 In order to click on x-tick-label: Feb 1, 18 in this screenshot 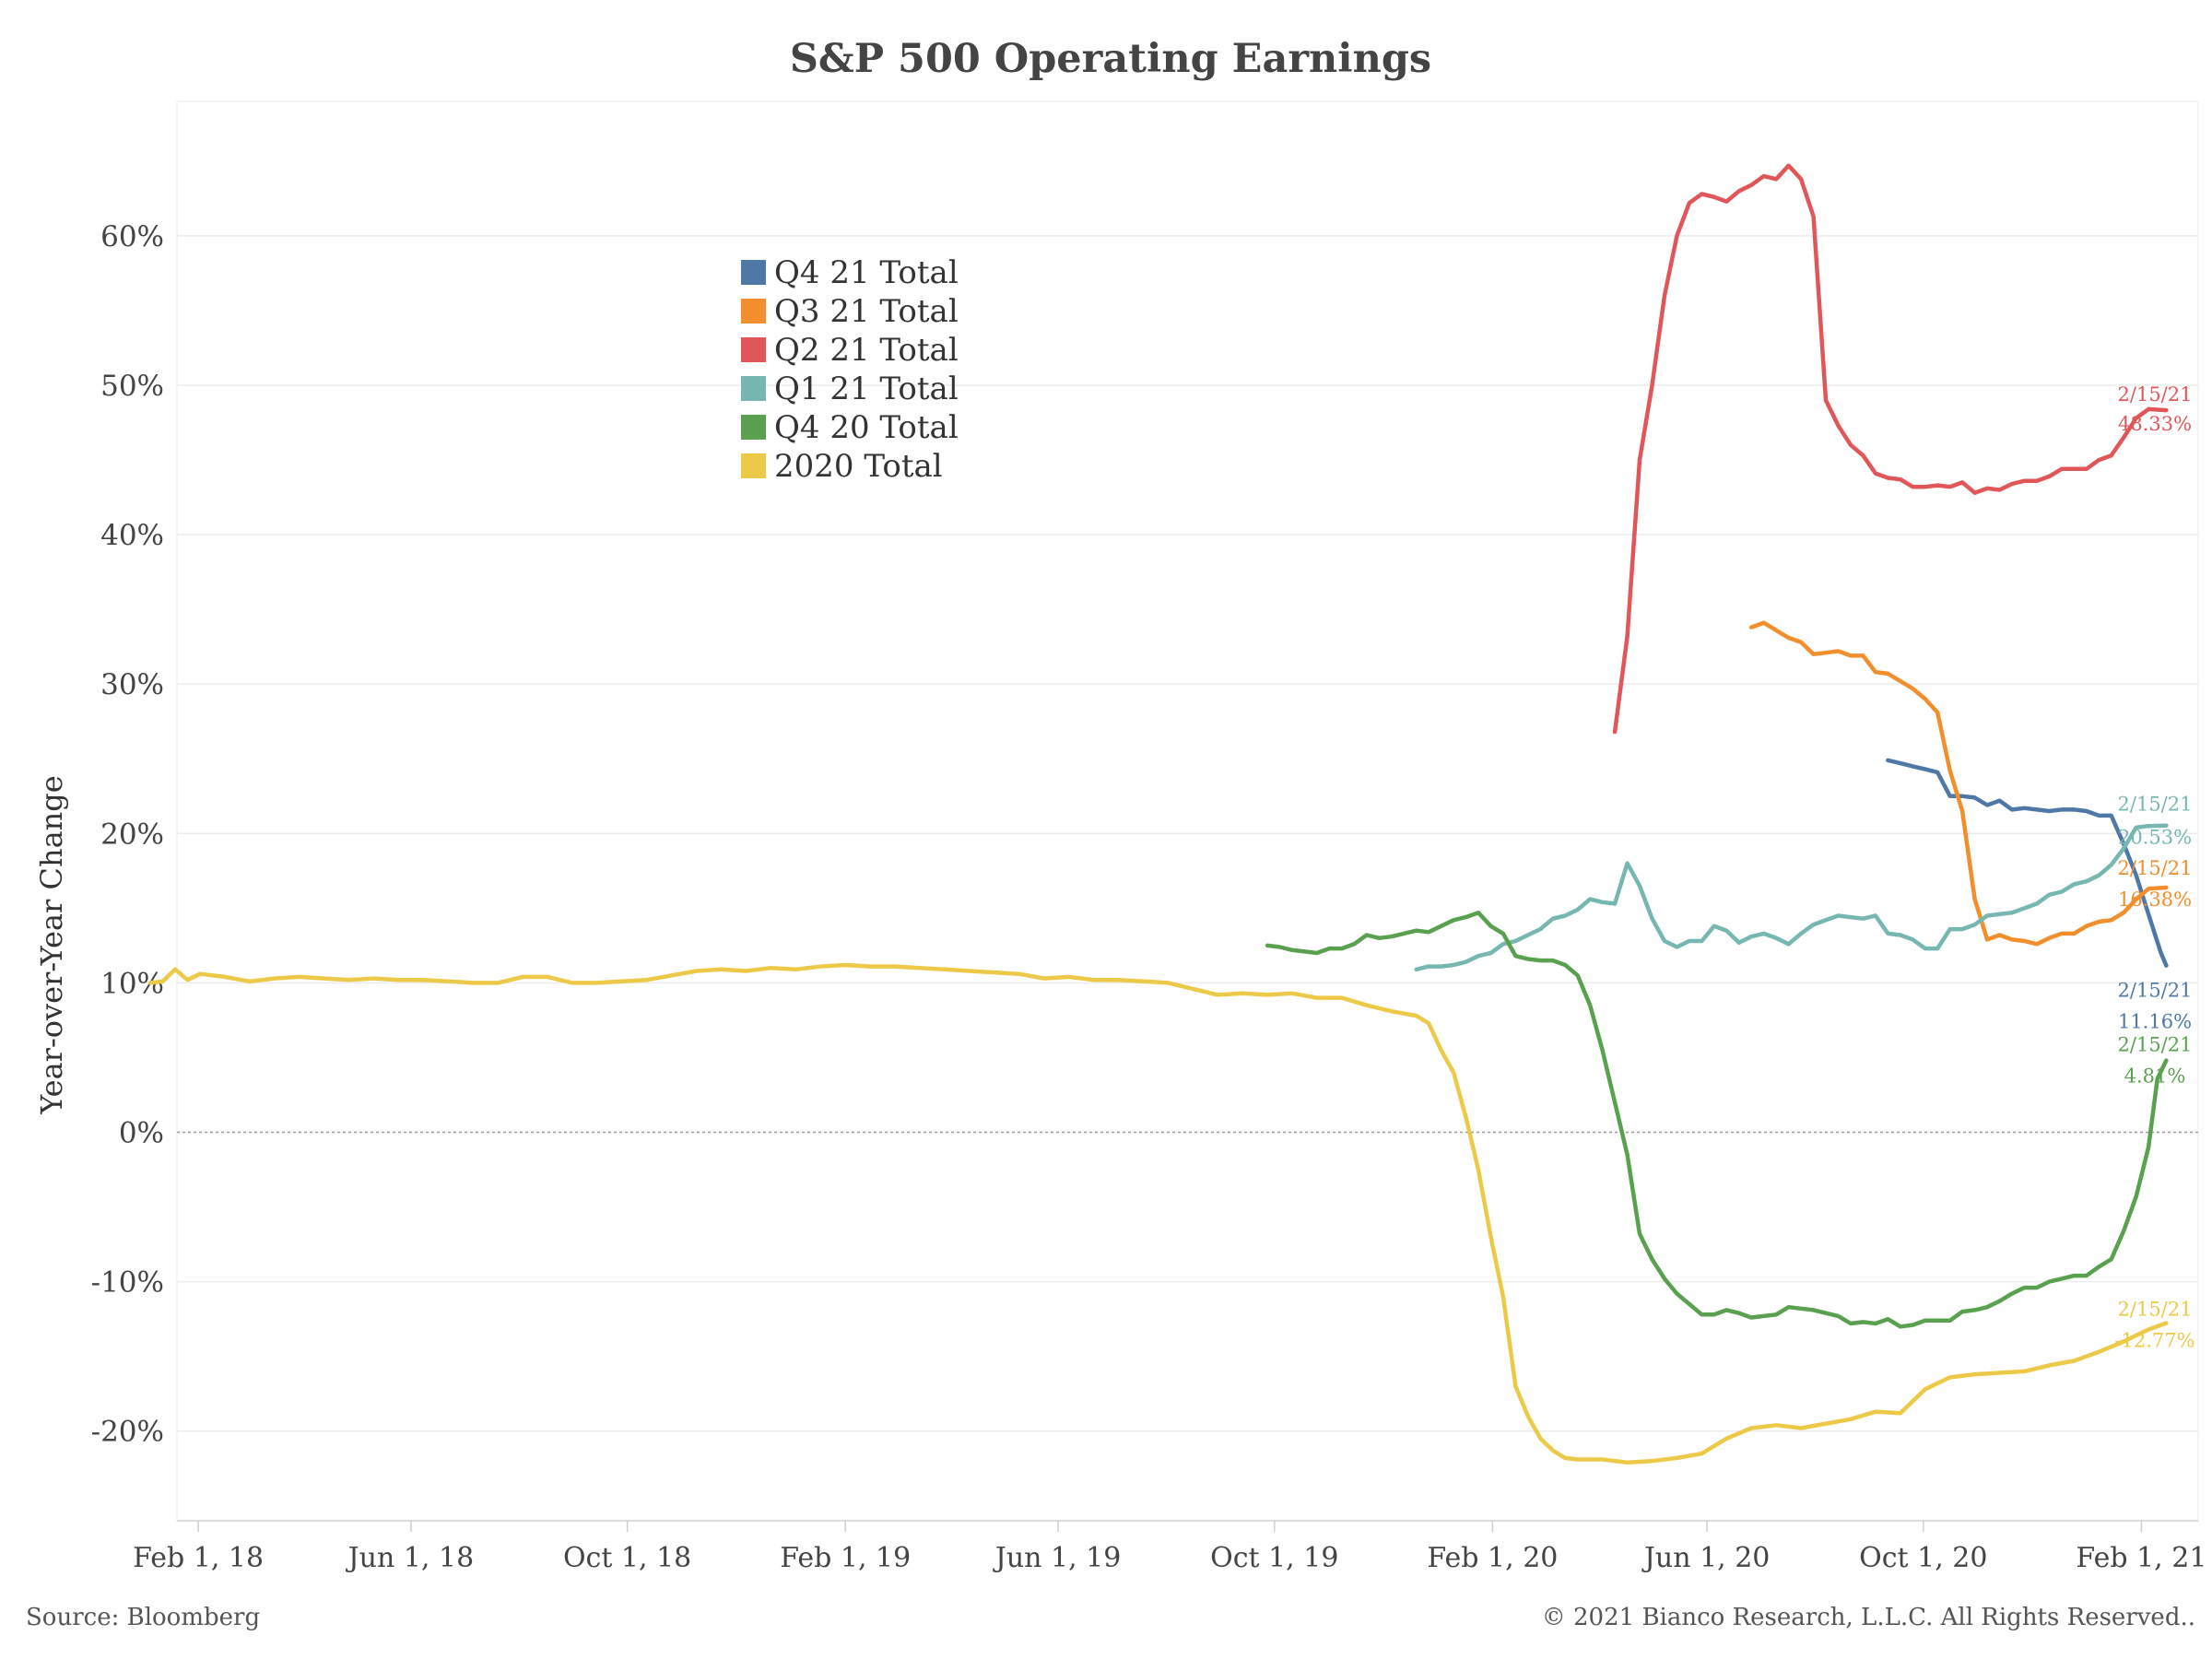, I will do `click(198, 1558)`.